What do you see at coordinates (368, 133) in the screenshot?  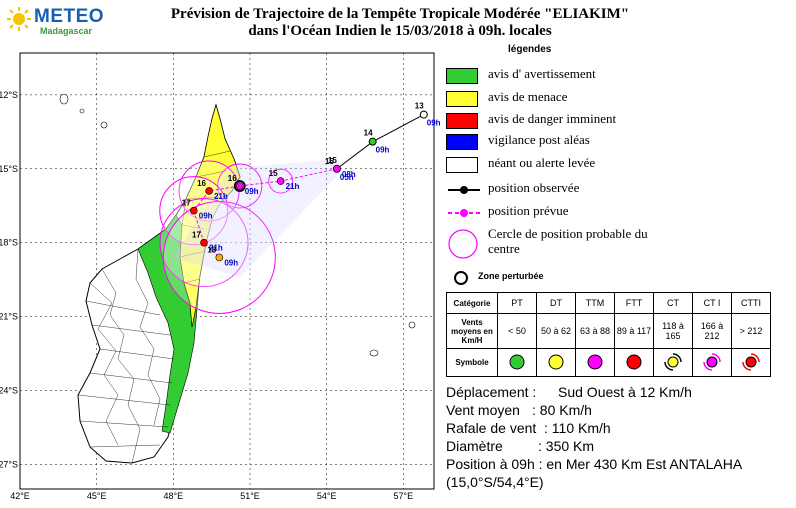 I see `vmax-label: 14` at bounding box center [368, 133].